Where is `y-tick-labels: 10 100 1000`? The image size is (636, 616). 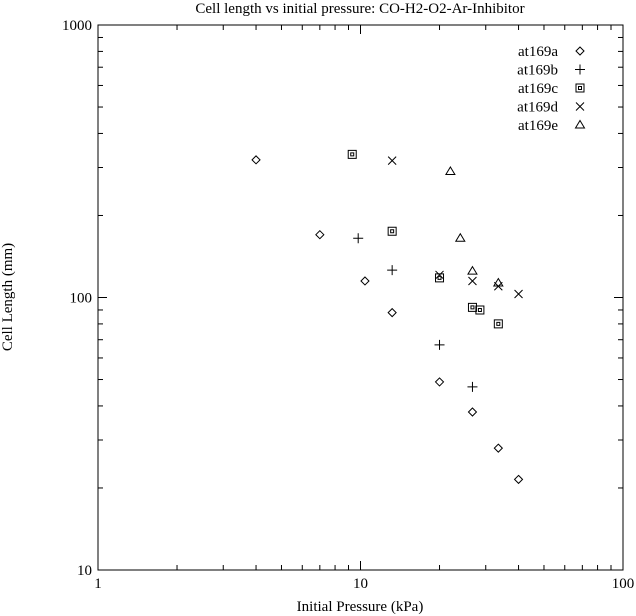
y-tick-labels: 10 100 1000 is located at coordinates (77, 298).